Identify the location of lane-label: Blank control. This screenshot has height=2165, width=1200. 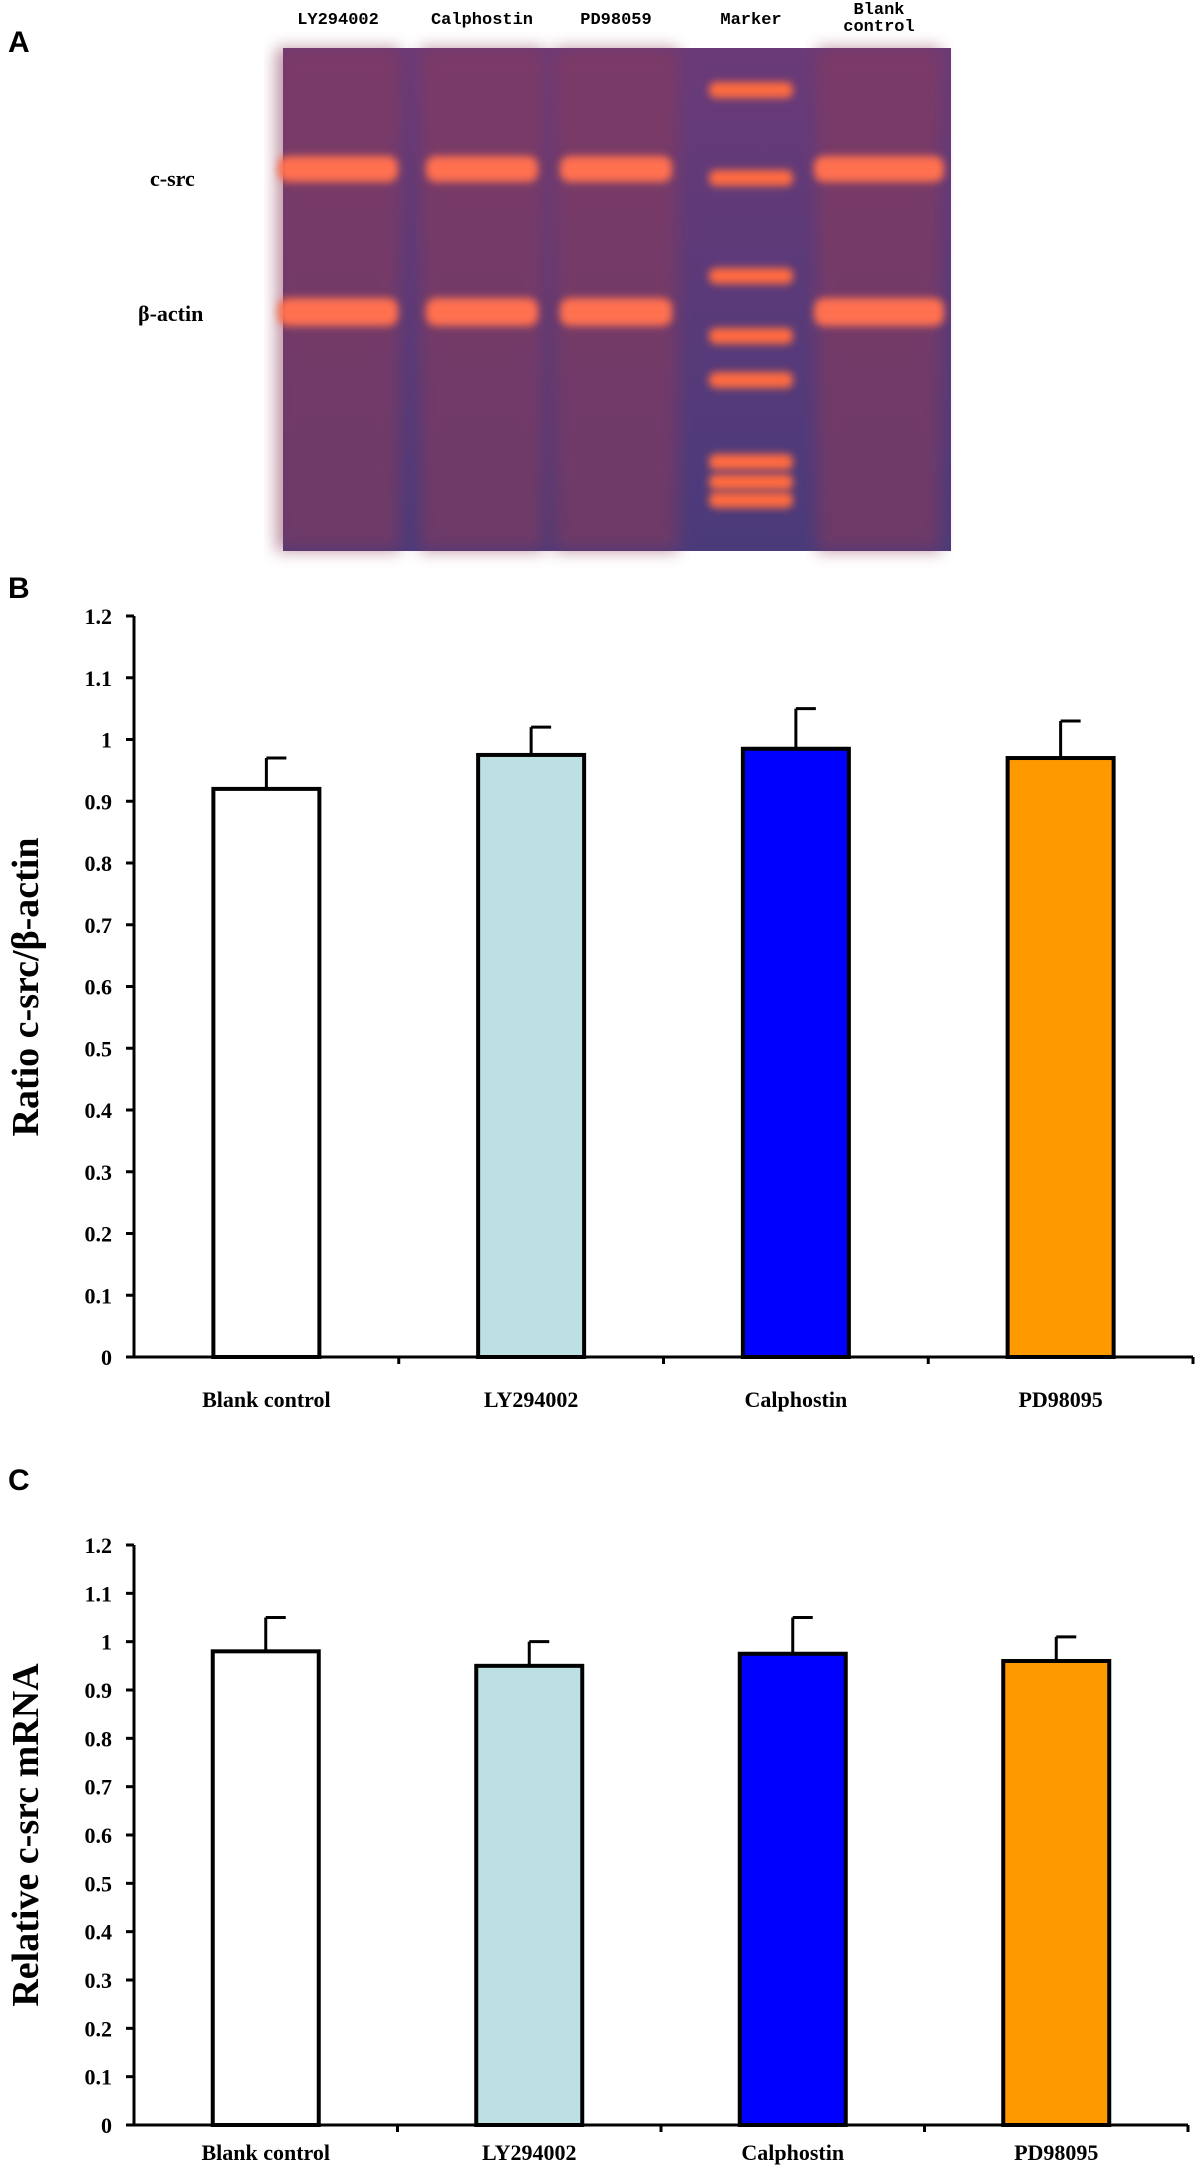
(879, 19).